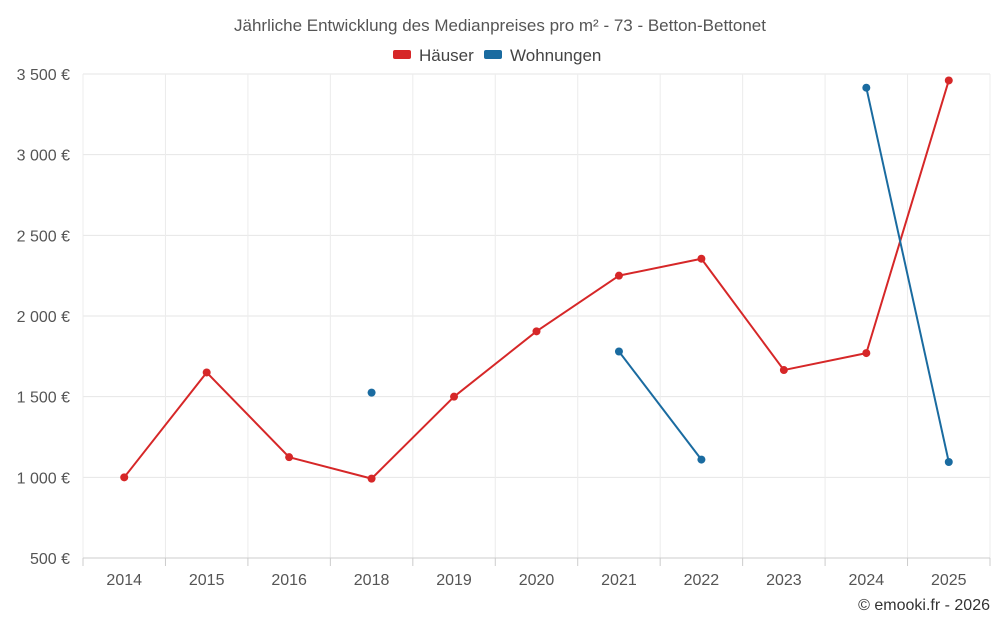  What do you see at coordinates (784, 580) in the screenshot?
I see `x-tick-label: 2023` at bounding box center [784, 580].